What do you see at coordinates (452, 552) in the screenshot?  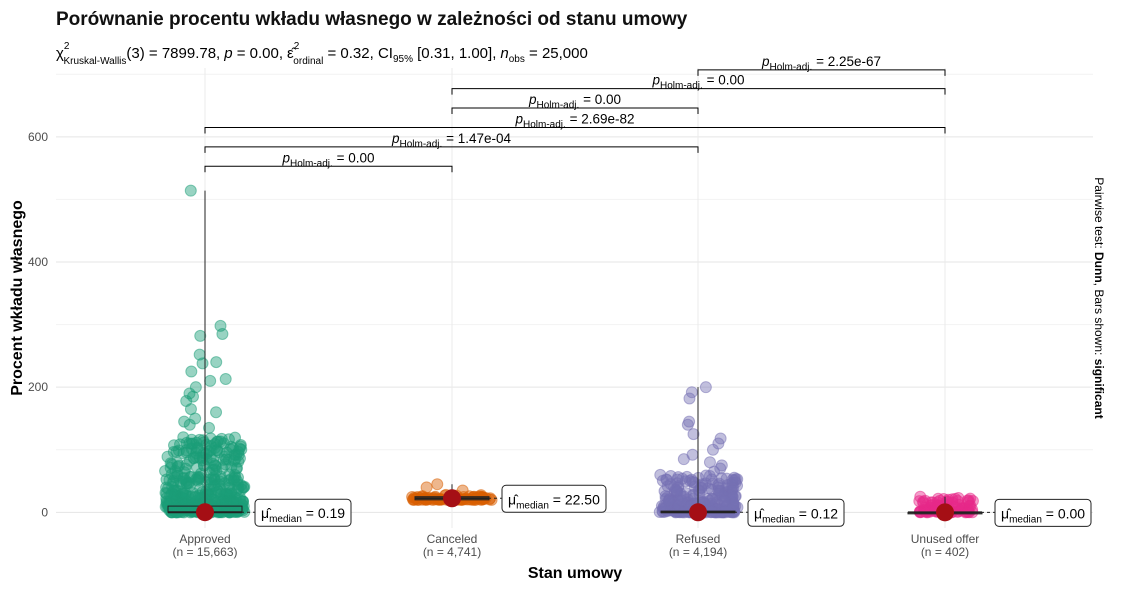 I see `x-tick-count: (n = 4,741)` at bounding box center [452, 552].